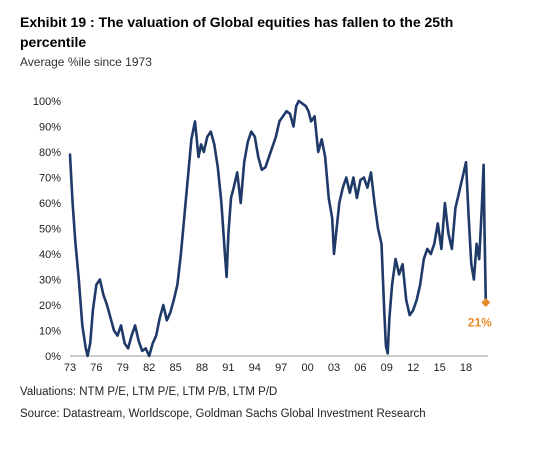 Image resolution: width=540 pixels, height=450 pixels. Describe the element at coordinates (149, 368) in the screenshot. I see `x-tick-label: 82` at that location.